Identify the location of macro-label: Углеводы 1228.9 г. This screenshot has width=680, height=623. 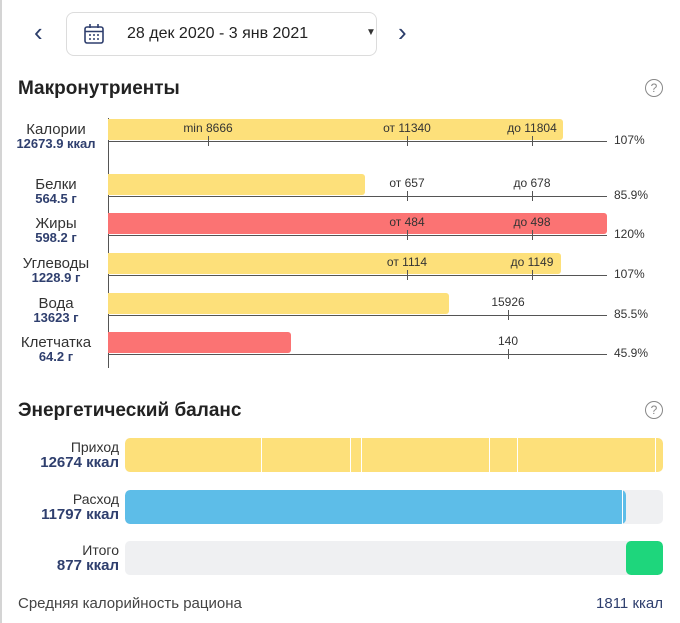
(56, 270).